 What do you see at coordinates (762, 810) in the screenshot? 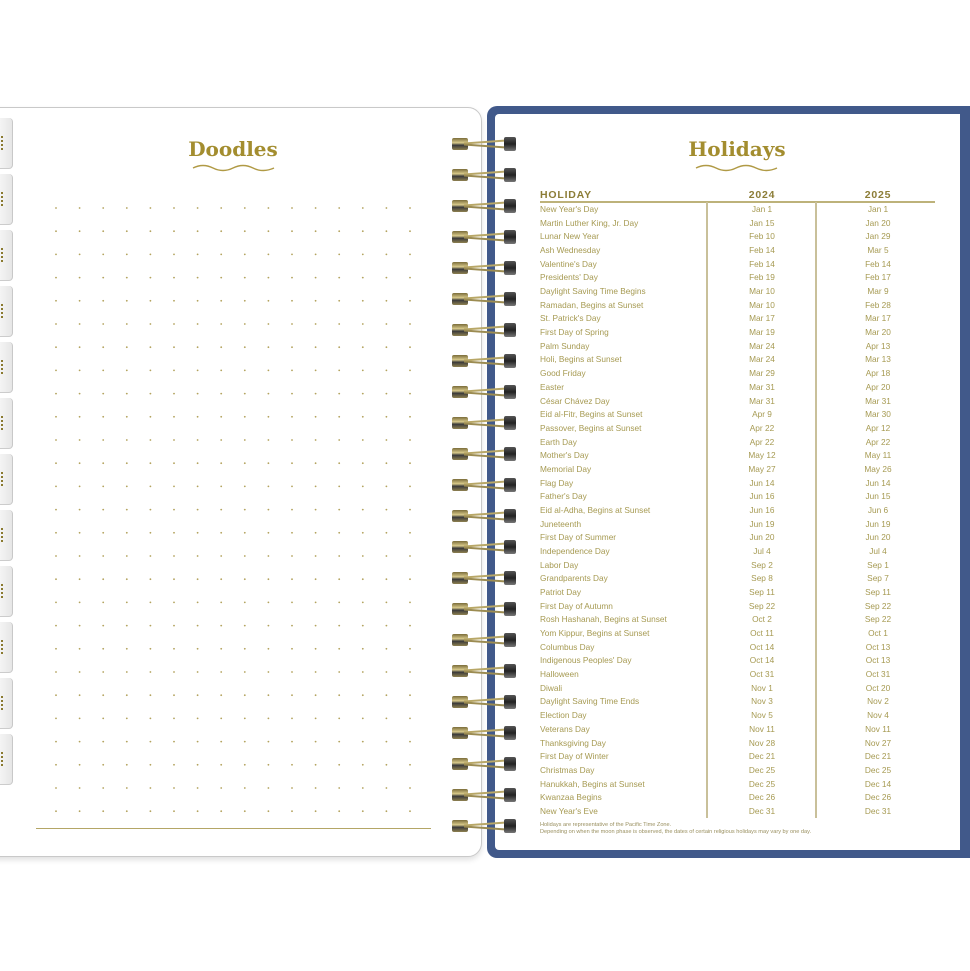
I see `date-2024: Dec 31` at bounding box center [762, 810].